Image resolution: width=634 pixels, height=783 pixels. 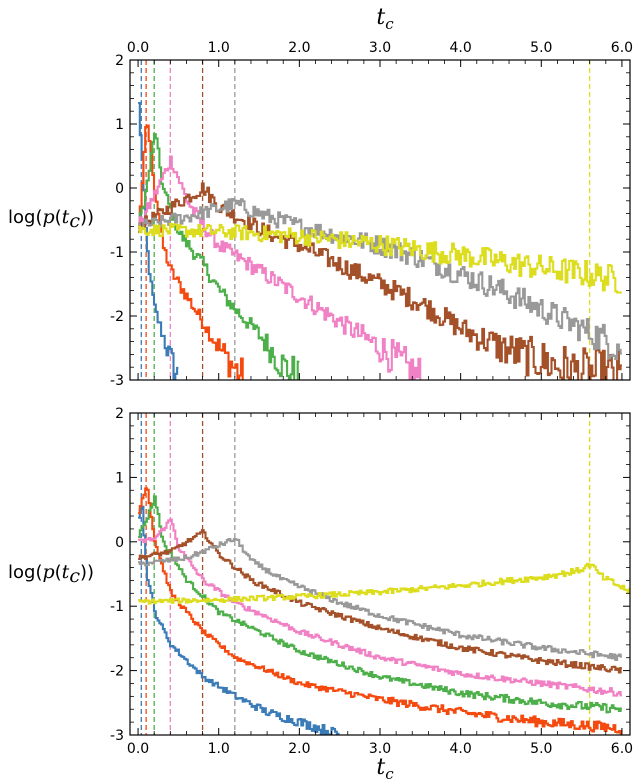 I want to click on series-line-brown, so click(x=380, y=601).